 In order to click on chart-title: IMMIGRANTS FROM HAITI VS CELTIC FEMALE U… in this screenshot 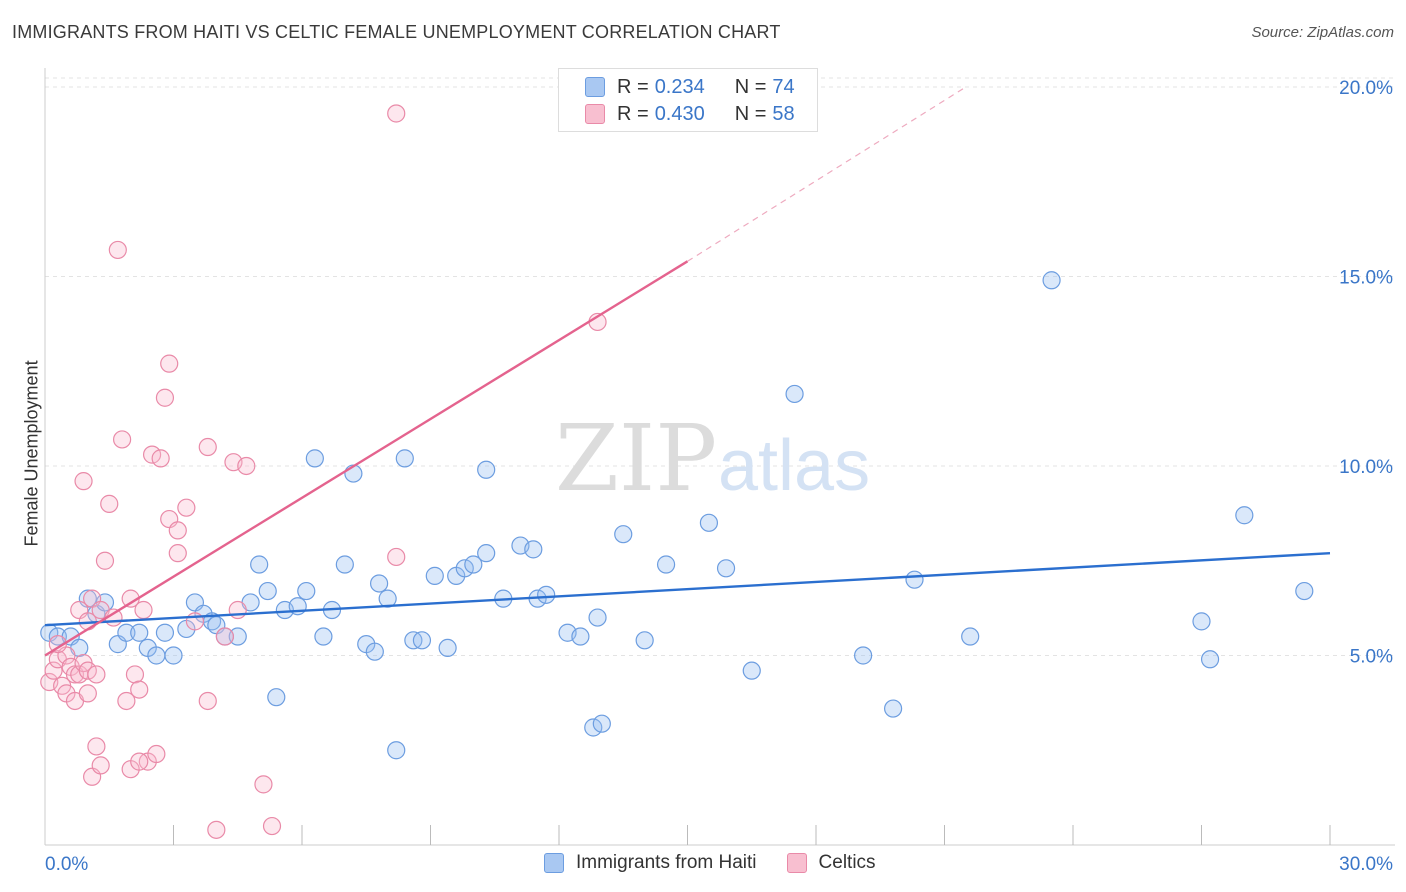, I will do `click(396, 32)`.